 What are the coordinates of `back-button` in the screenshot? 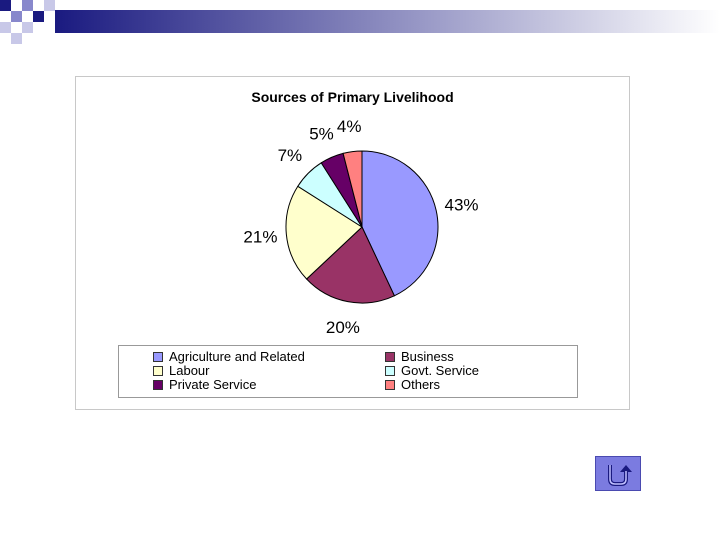 It's located at (618, 473).